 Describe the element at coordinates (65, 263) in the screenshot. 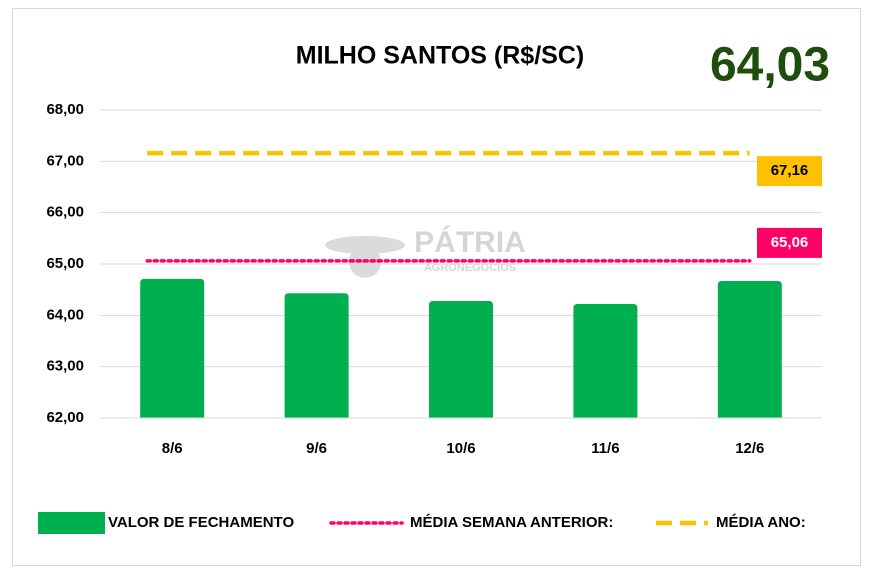

I see `y-tick-label: 65,00` at that location.